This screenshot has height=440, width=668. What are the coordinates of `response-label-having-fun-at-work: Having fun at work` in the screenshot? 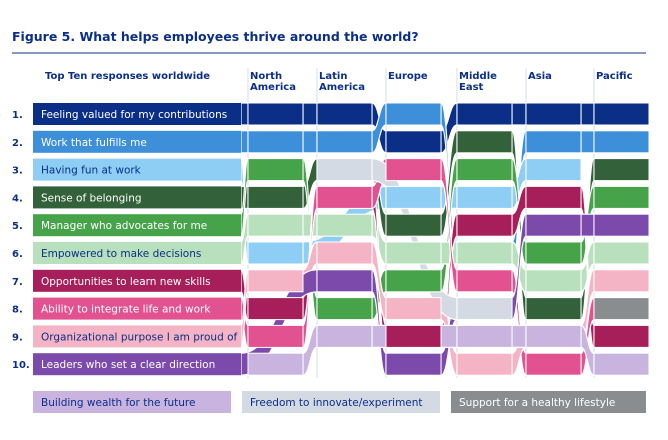 It's located at (91, 171).